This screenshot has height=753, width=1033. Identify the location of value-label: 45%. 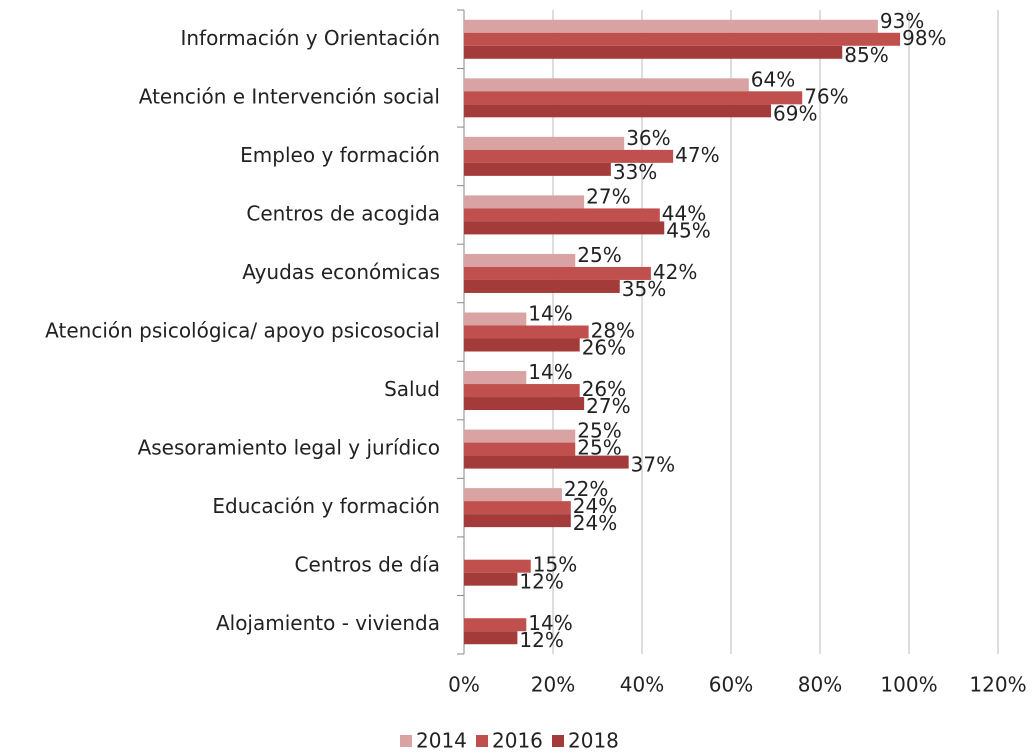
(688, 230).